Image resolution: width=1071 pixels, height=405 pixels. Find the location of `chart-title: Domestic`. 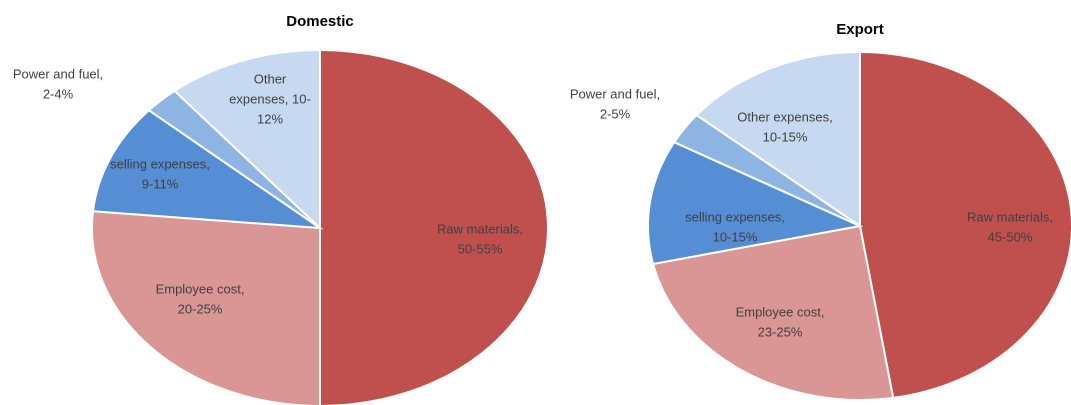

chart-title: Domestic is located at coordinates (320, 21).